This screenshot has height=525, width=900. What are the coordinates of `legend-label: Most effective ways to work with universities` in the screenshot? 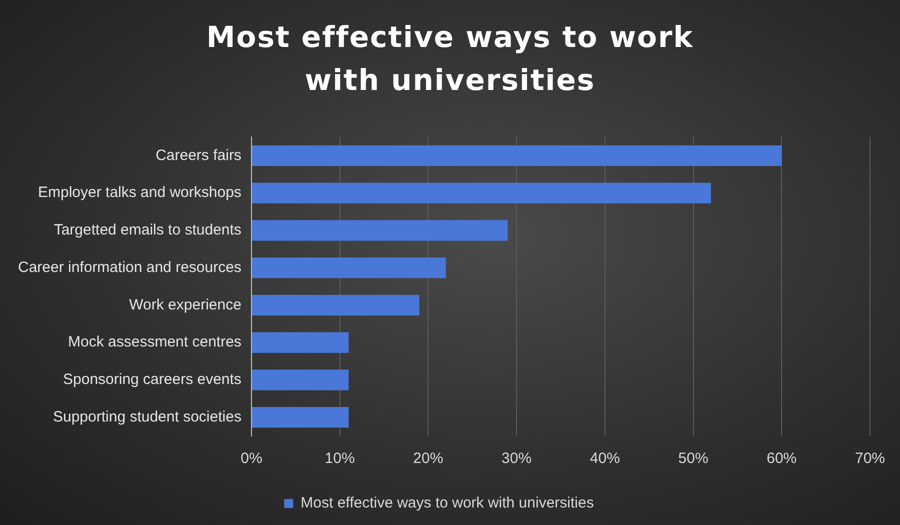 It's located at (447, 503).